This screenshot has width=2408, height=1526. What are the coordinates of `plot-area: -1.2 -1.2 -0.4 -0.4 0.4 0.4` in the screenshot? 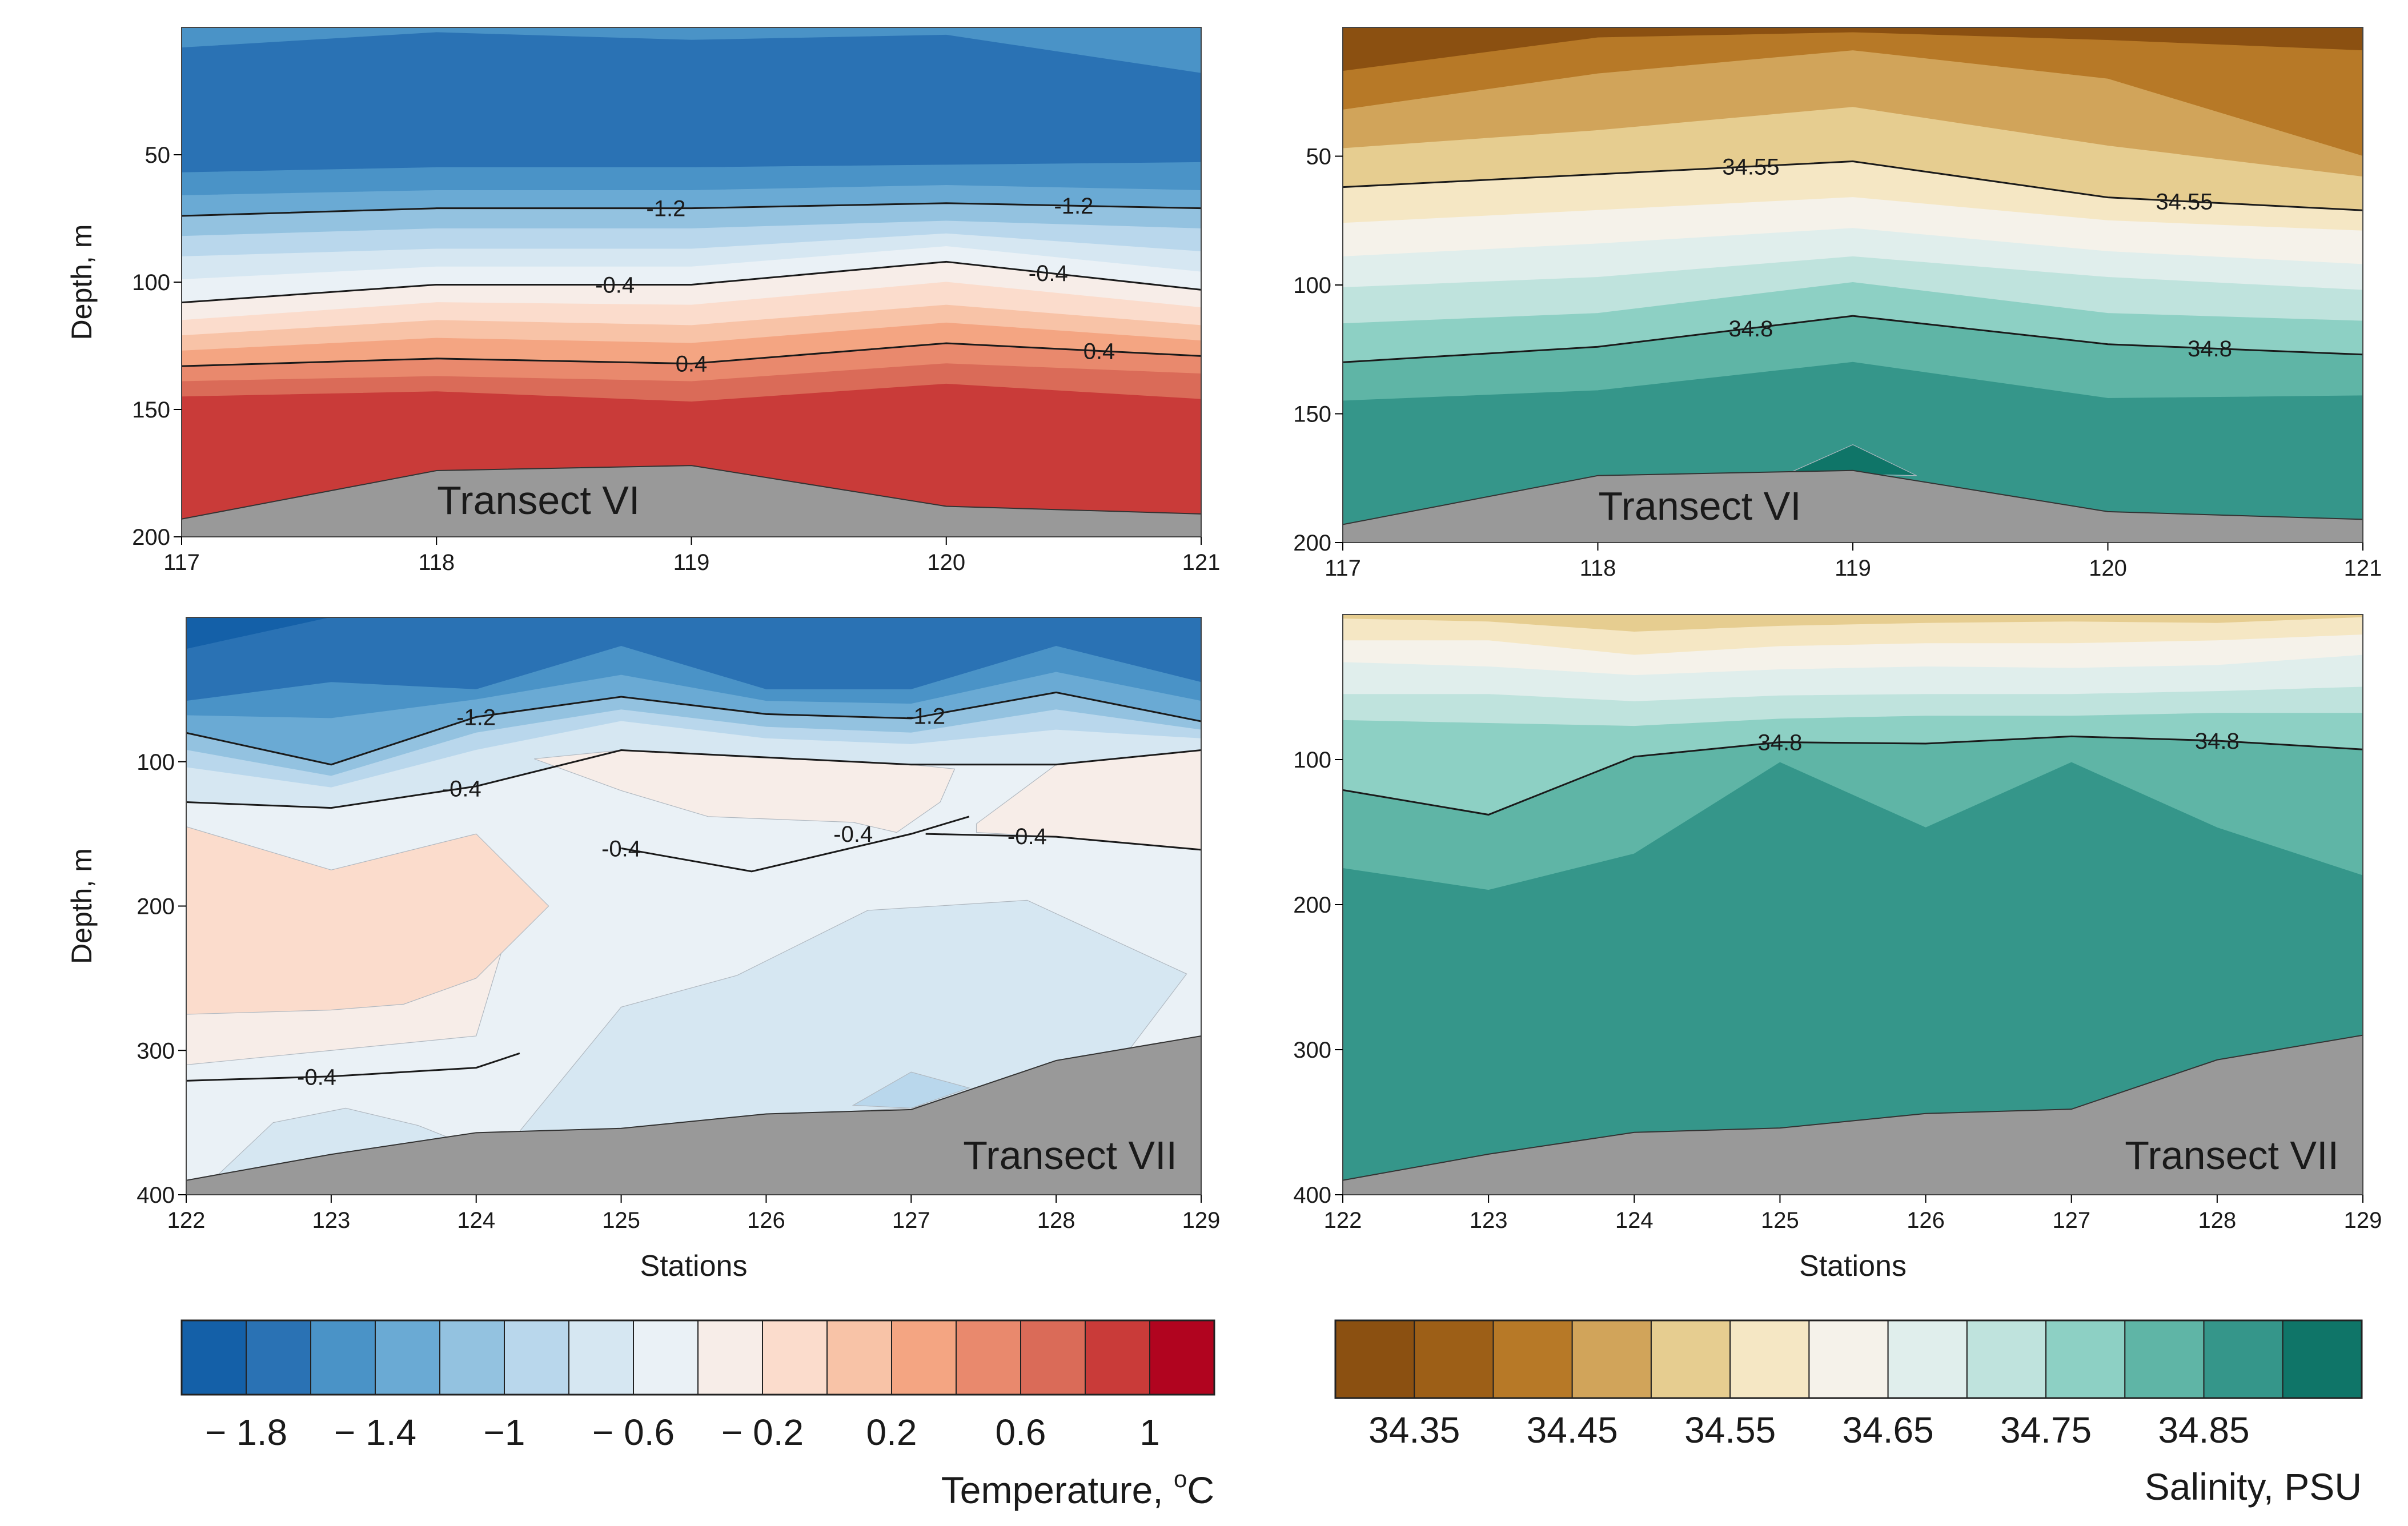 It's located at (691, 282).